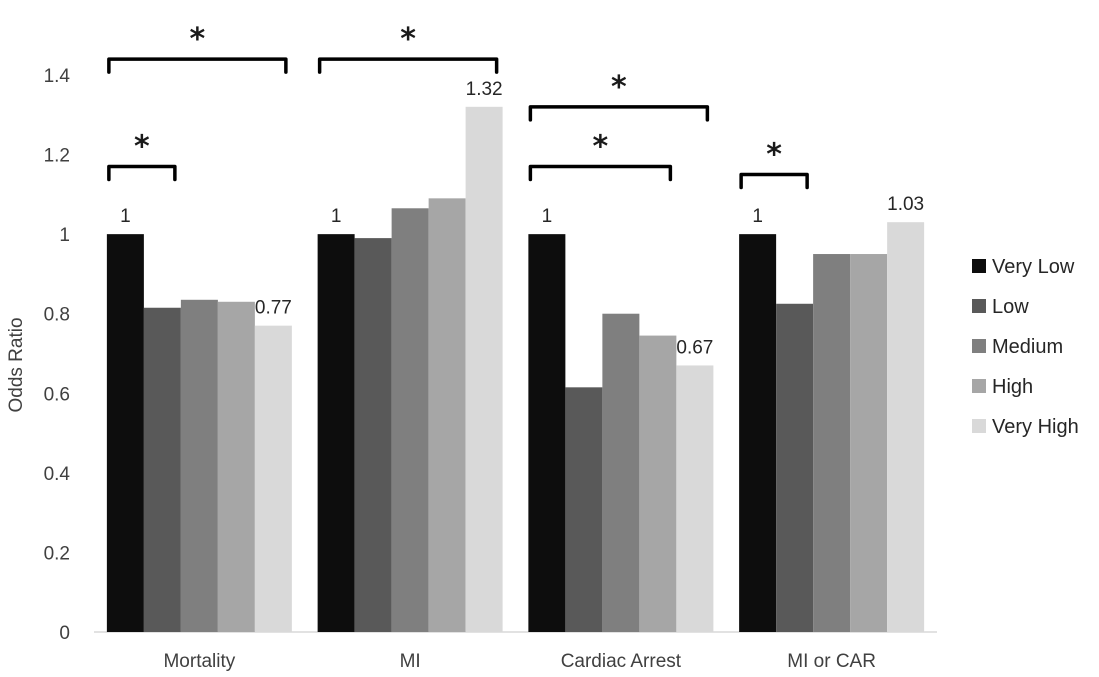  Describe the element at coordinates (57, 315) in the screenshot. I see `y-tick-label: 0.8` at that location.